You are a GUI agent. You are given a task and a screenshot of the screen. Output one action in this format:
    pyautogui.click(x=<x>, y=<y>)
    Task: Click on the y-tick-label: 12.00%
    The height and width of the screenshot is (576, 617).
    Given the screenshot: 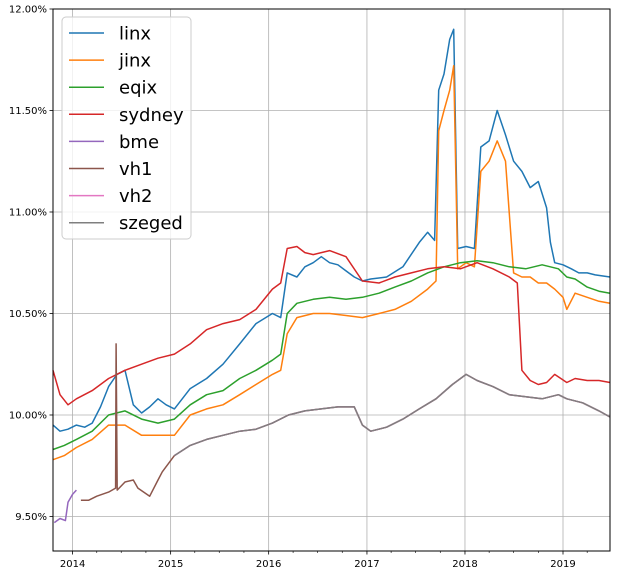 What is the action you would take?
    pyautogui.click(x=28, y=10)
    